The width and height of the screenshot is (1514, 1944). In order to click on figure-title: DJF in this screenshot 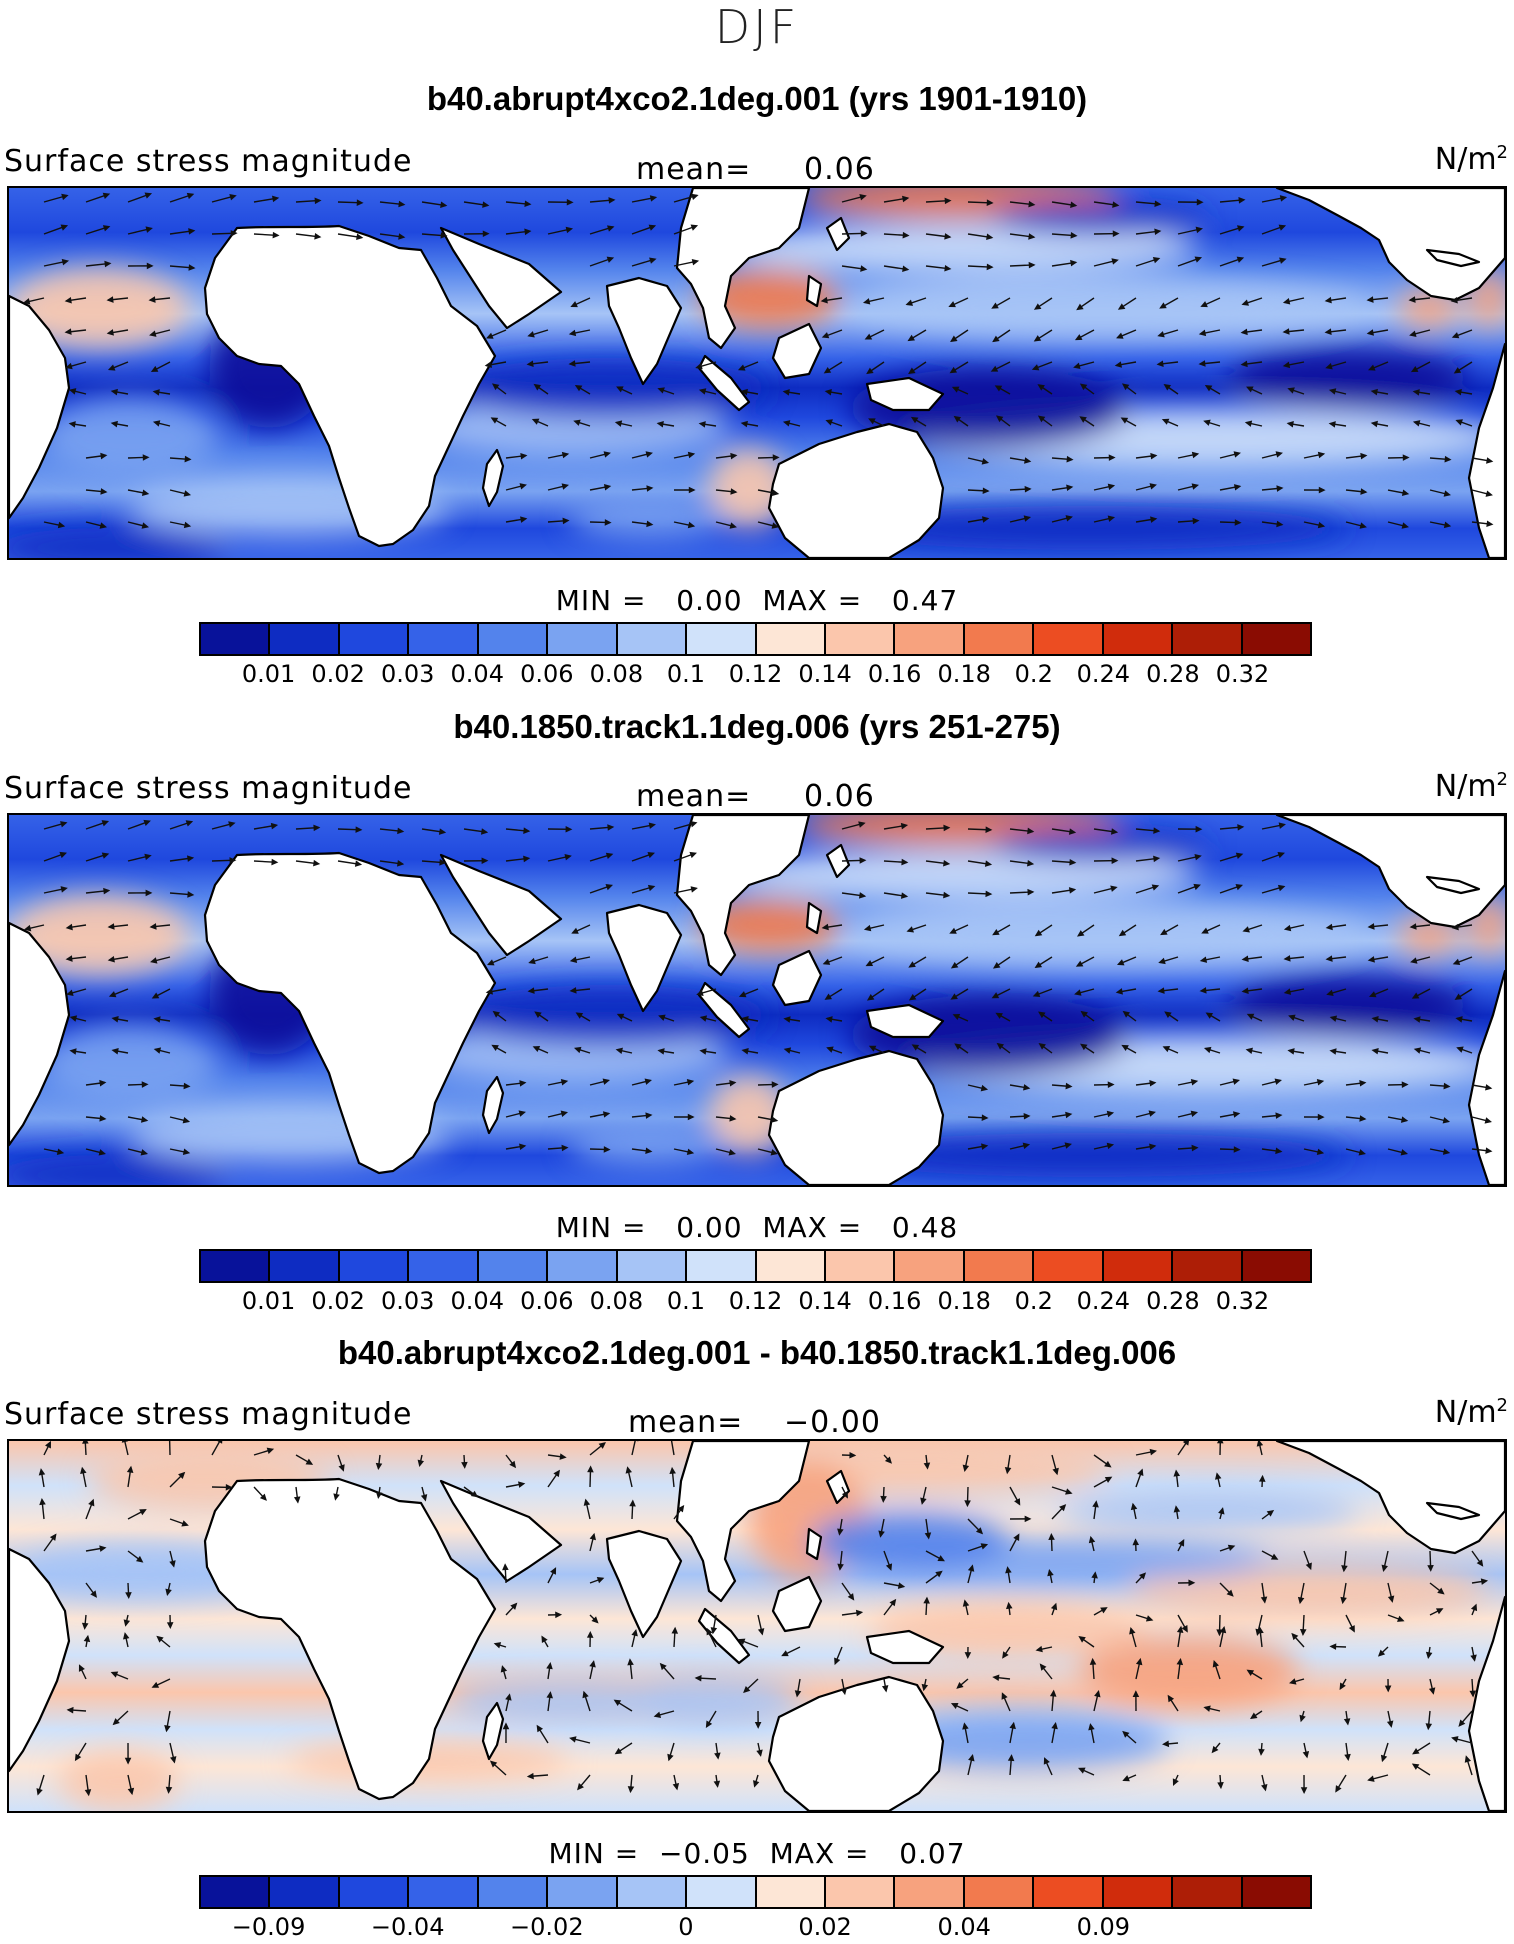, I will do `click(757, 27)`.